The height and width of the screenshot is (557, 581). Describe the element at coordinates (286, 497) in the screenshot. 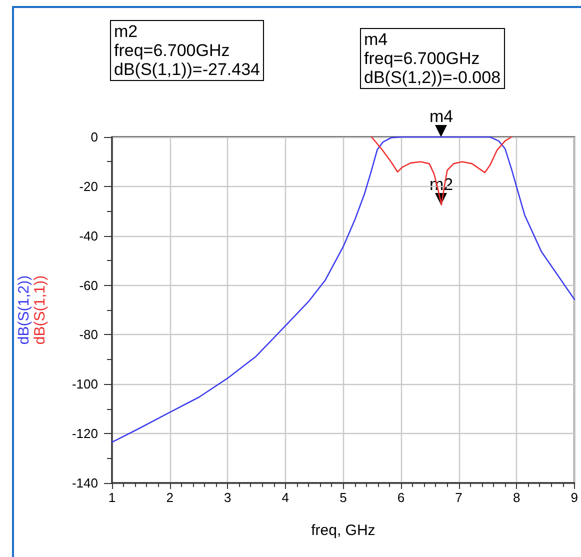

I see `x-tick-label: 4` at that location.